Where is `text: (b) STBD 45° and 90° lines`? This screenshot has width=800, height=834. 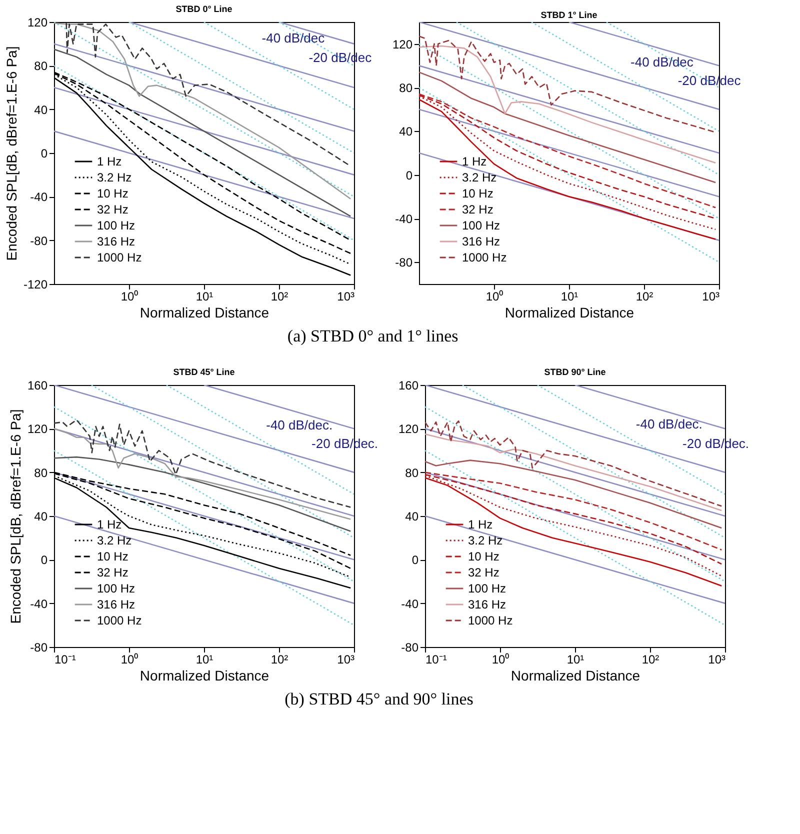 text: (b) STBD 45° and 90° lines is located at coordinates (379, 699).